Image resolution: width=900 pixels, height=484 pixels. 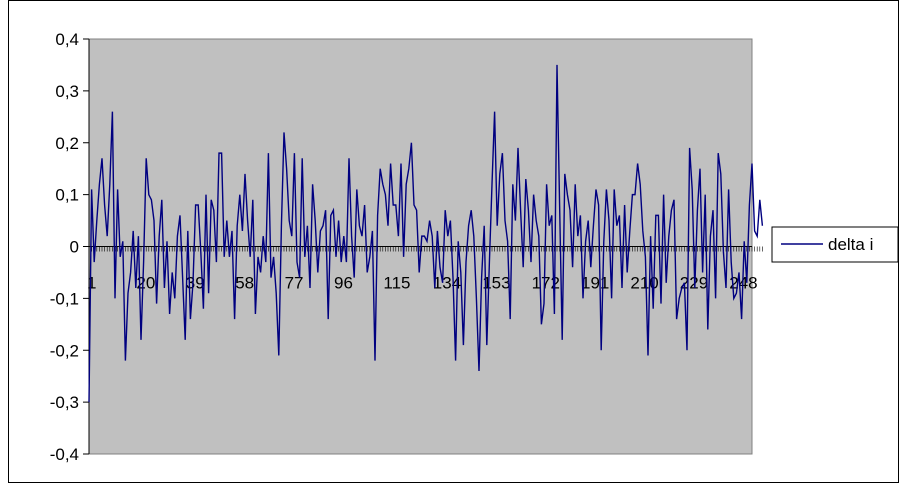 I want to click on x-tick-label: 153, so click(x=496, y=283).